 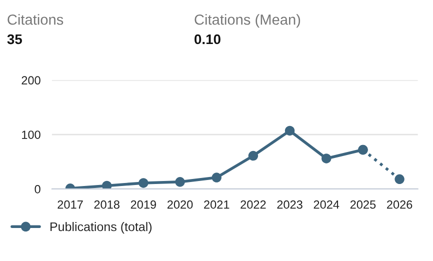 What do you see at coordinates (180, 204) in the screenshot?
I see `x-tick-label: 2020` at bounding box center [180, 204].